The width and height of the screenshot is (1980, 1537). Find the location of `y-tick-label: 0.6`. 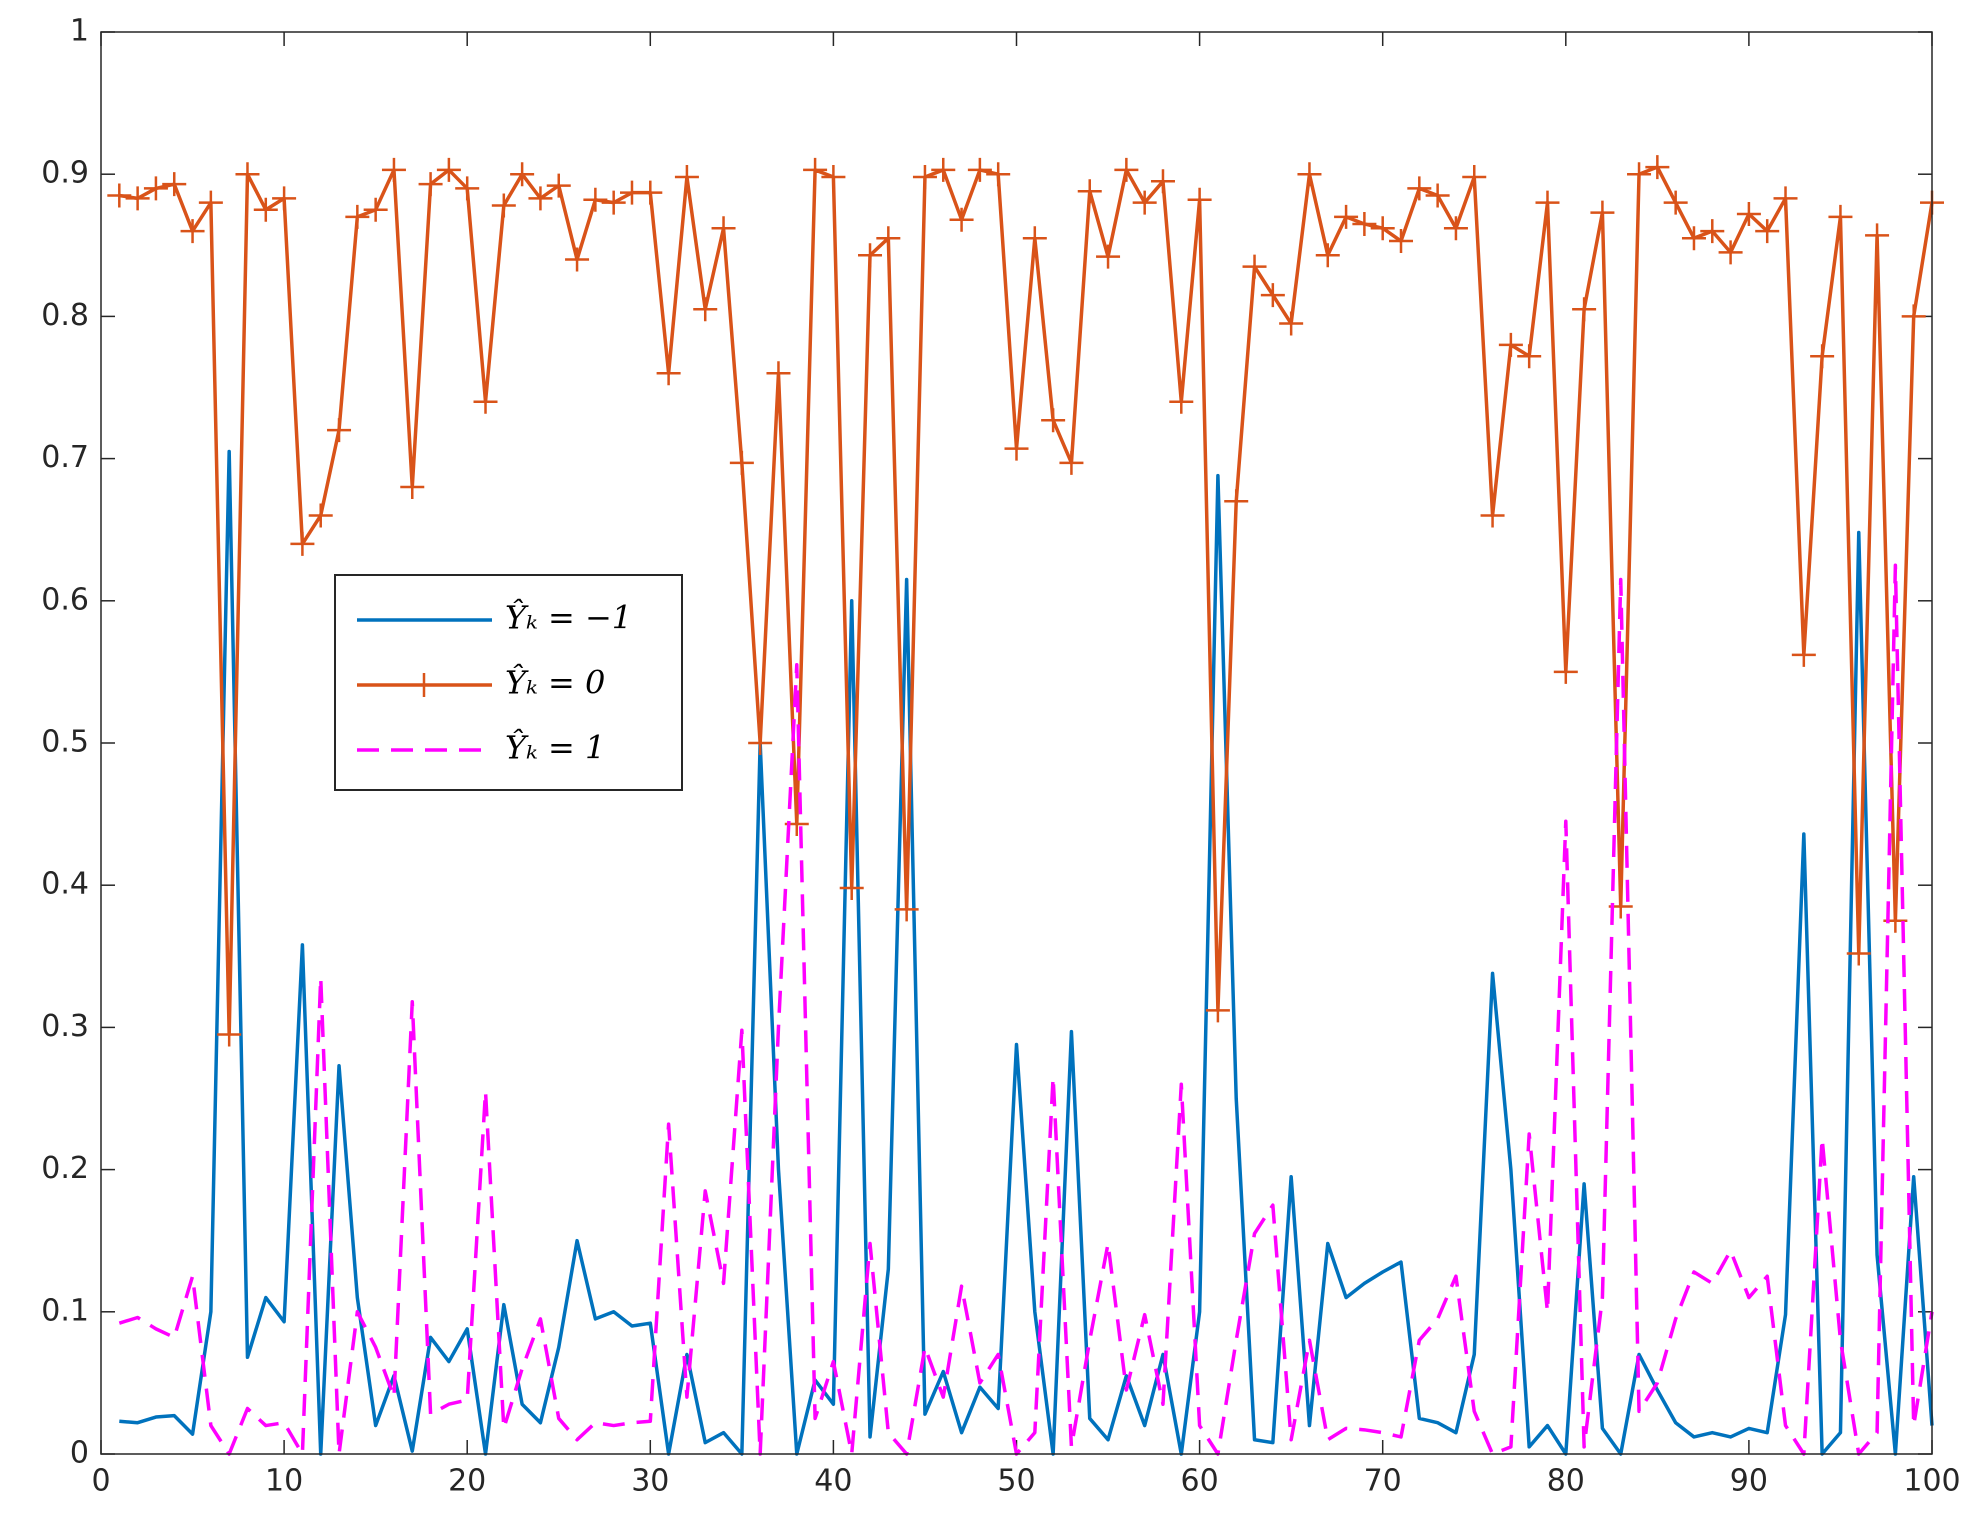

y-tick-label: 0.6 is located at coordinates (65, 599).